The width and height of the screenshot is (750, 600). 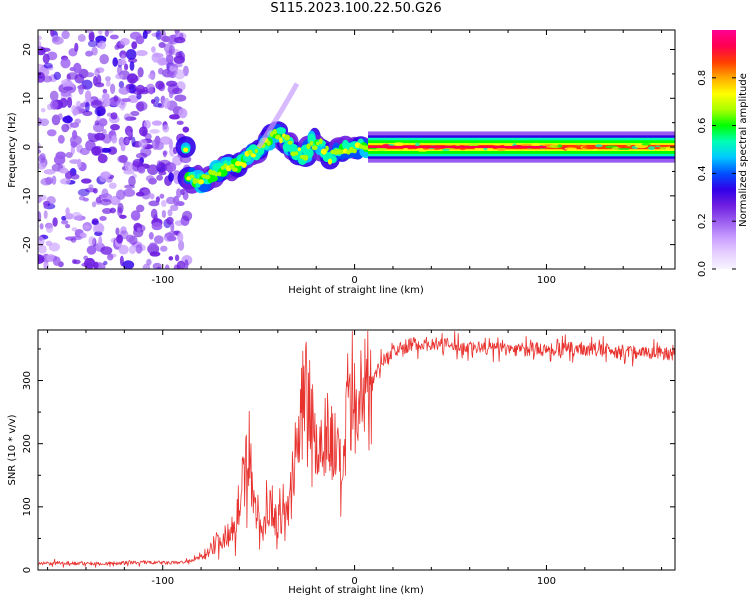 What do you see at coordinates (702, 221) in the screenshot?
I see `colorbar-tick-label: 0.2` at bounding box center [702, 221].